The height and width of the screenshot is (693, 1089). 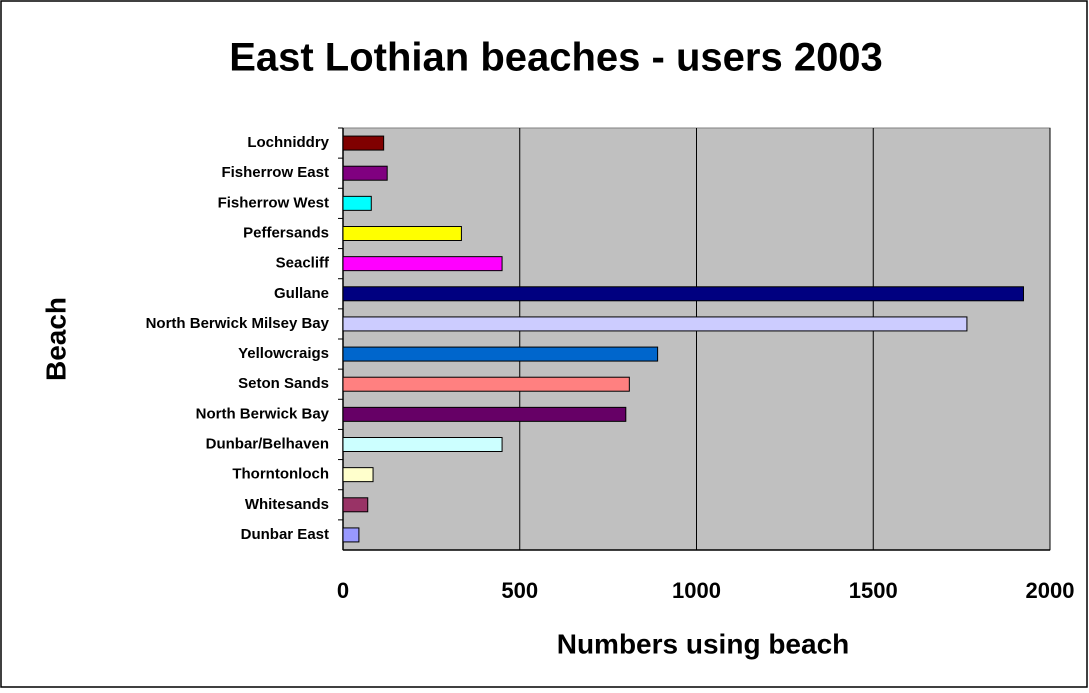 What do you see at coordinates (280, 474) in the screenshot?
I see `y-tick-label: Thorntonloch` at bounding box center [280, 474].